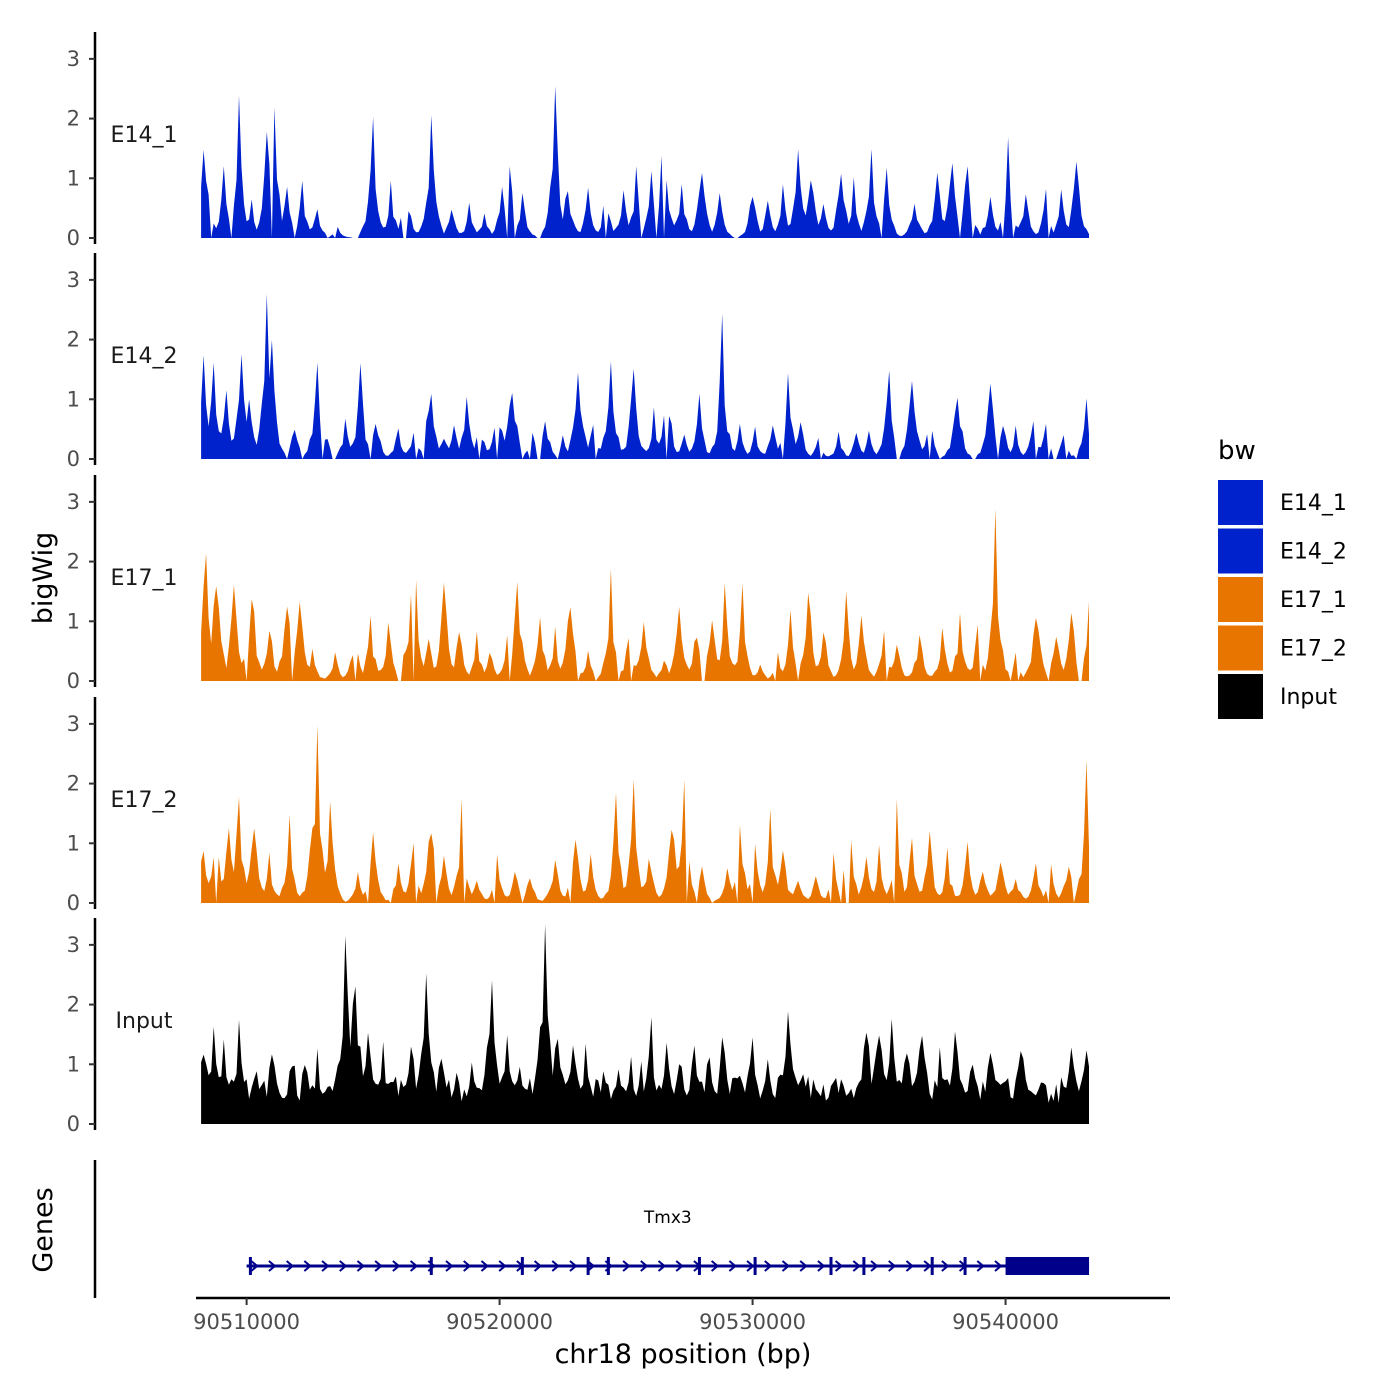 This screenshot has width=1400, height=1400. What do you see at coordinates (1313, 600) in the screenshot?
I see `legend-label: E17_1` at bounding box center [1313, 600].